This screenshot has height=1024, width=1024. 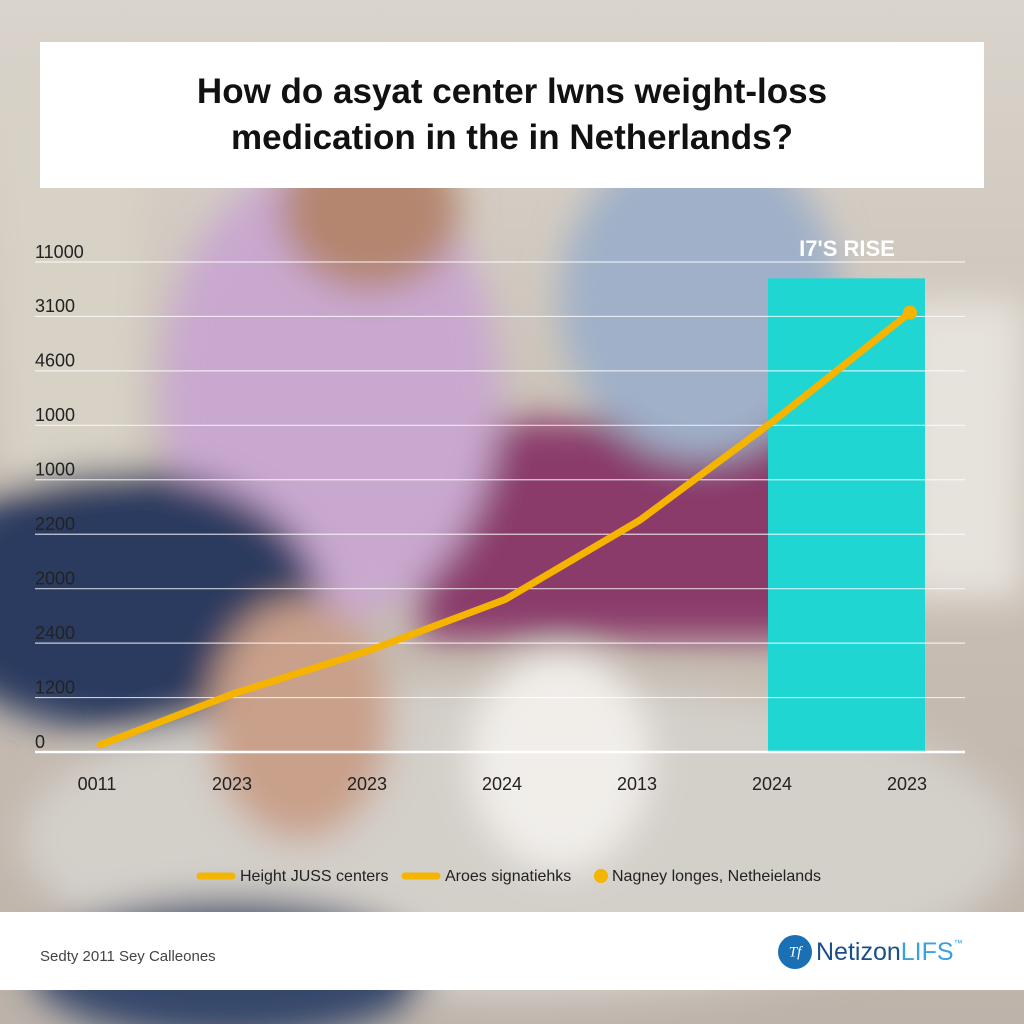 I want to click on highlight-bar, so click(x=846, y=515).